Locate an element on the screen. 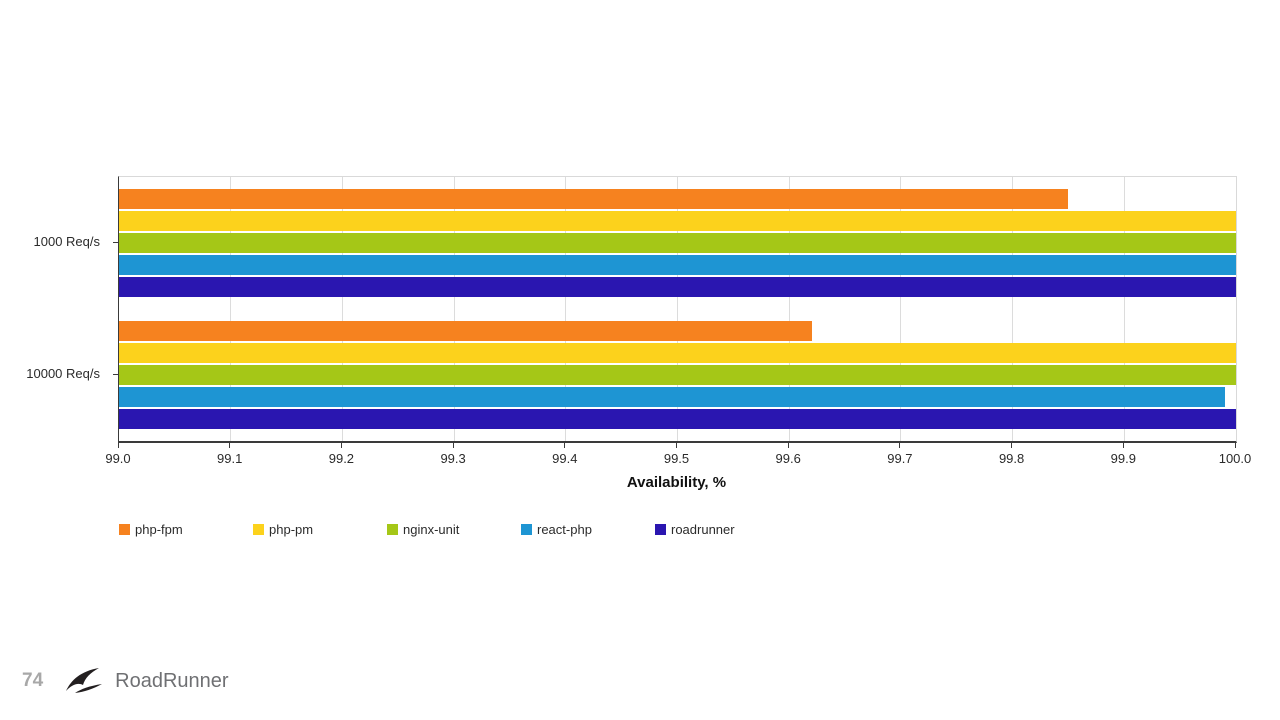 The width and height of the screenshot is (1280, 720). legend-item-php-fpm: php-fpm is located at coordinates (186, 529).